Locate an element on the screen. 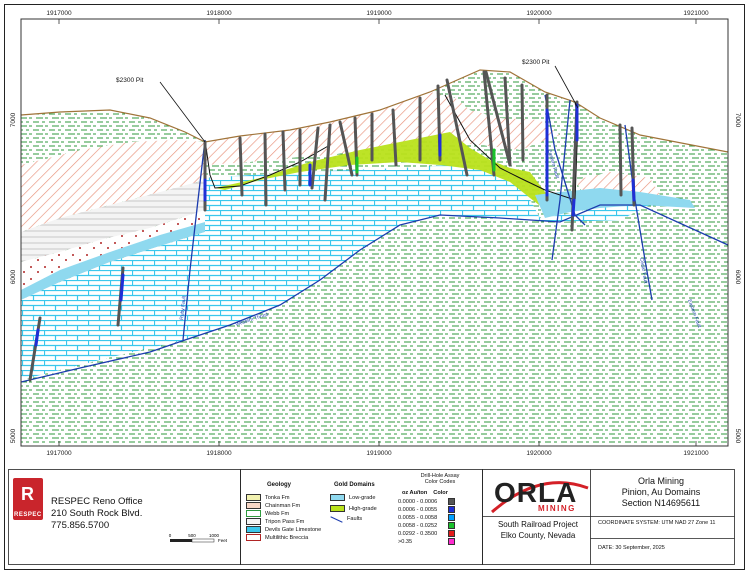 This screenshot has height=574, width=749. pit-leader-east is located at coordinates (566, 87).